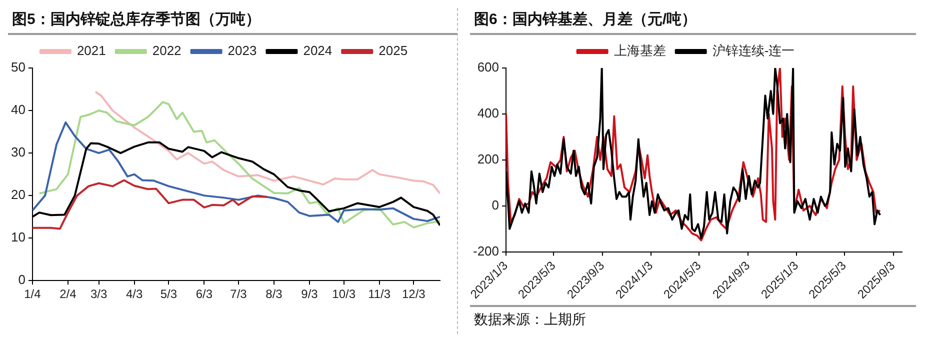 The image size is (934, 344). What do you see at coordinates (488, 67) in the screenshot?
I see `y-tick-label: 600` at bounding box center [488, 67].